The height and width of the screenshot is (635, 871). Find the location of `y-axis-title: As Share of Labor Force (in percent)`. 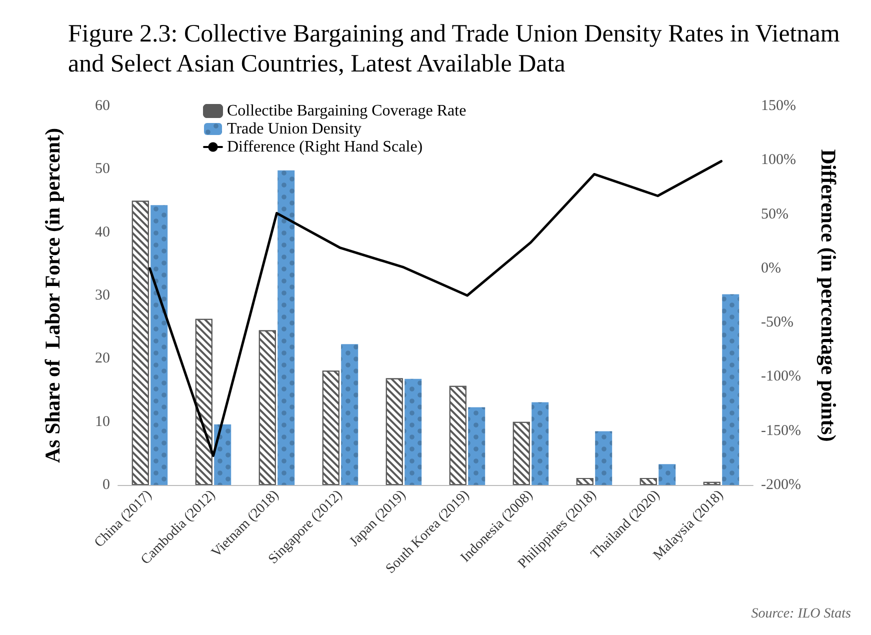

y-axis-title: As Share of Labor Force (in percent) is located at coordinates (52, 295).